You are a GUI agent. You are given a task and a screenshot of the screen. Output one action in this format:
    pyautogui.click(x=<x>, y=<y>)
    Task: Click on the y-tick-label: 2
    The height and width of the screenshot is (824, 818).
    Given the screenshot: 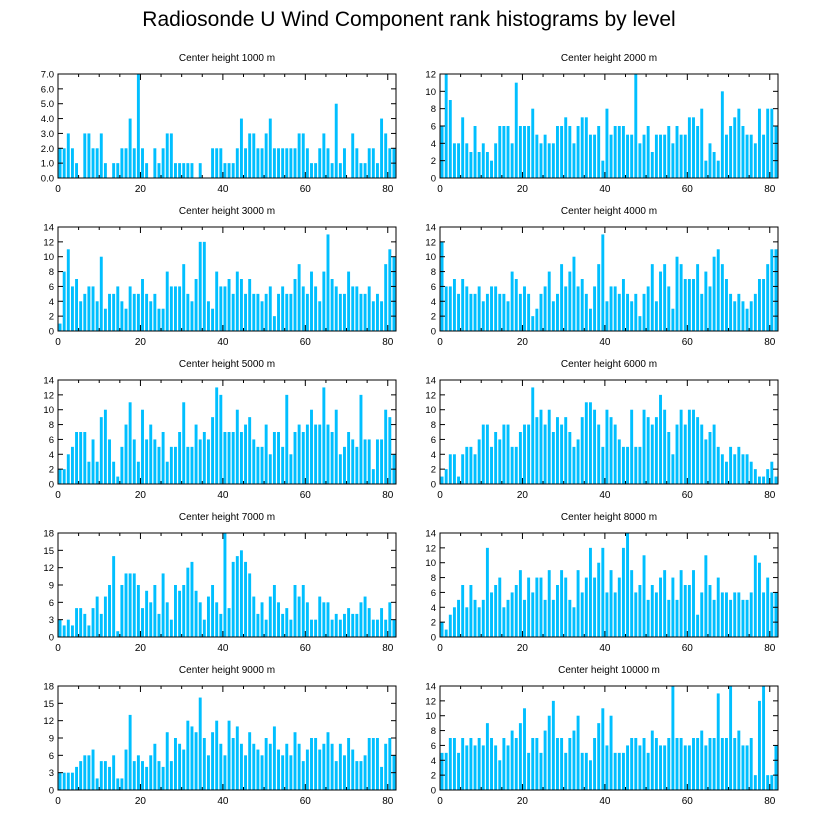 What is the action you would take?
    pyautogui.click(x=433, y=161)
    